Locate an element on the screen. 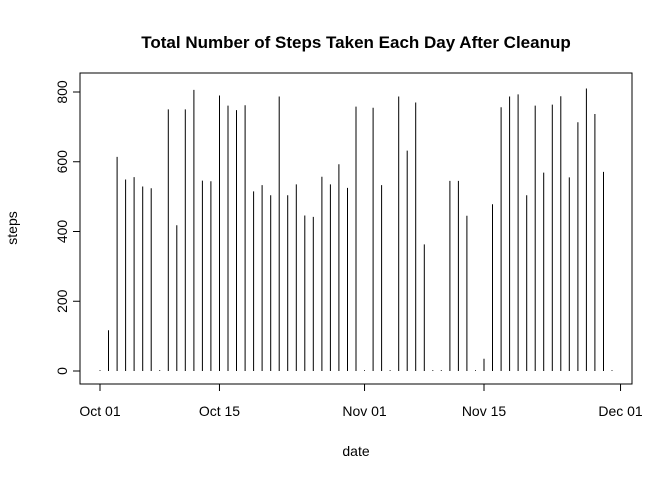 This screenshot has height=480, width=672. x-axis: Oct 01 Oct 15 Nov 01 Nov 15 Dec 01 is located at coordinates (361, 401).